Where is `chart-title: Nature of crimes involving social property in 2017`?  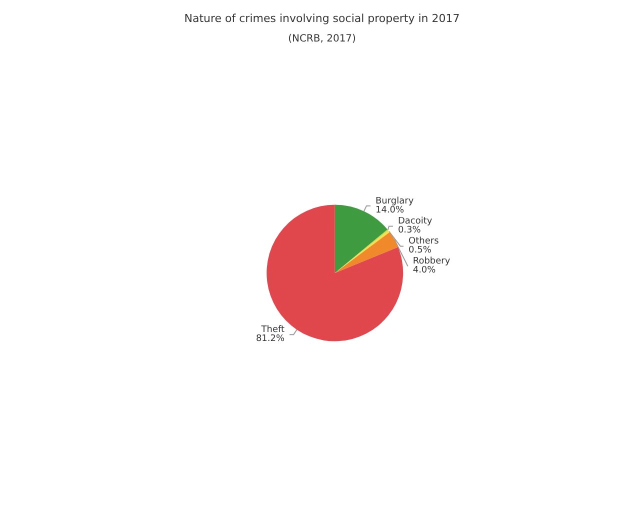
chart-title: Nature of crimes involving social property in 2017 is located at coordinates (322, 18).